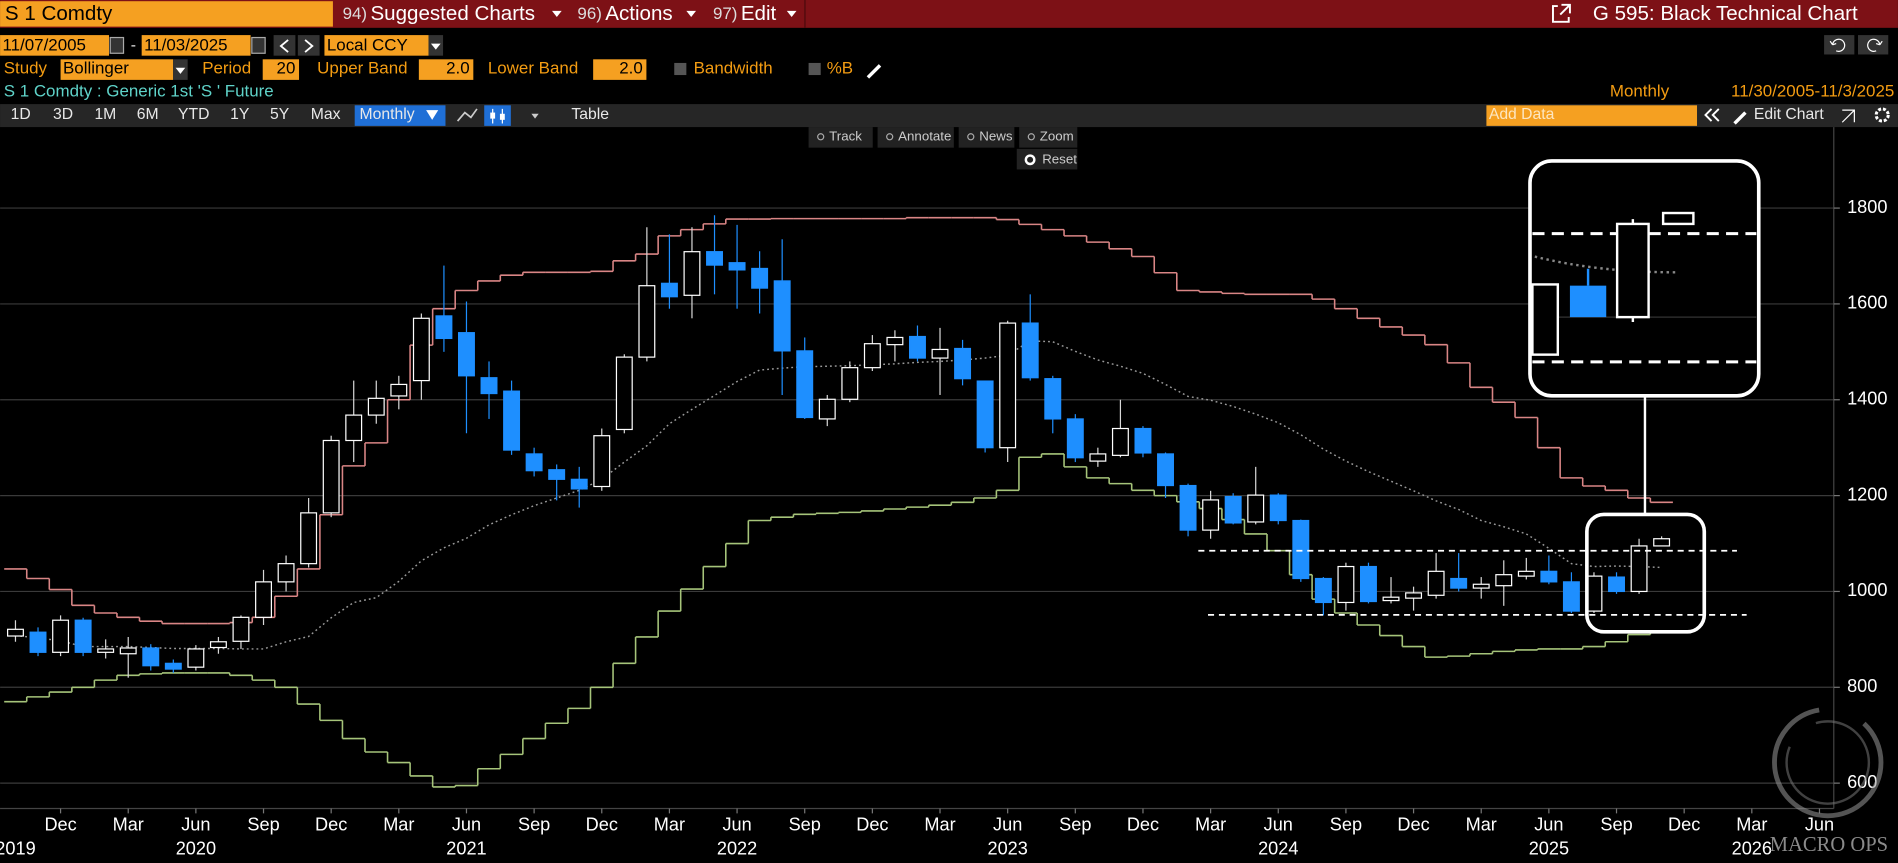 The height and width of the screenshot is (863, 1898). I want to click on prev-button, so click(284, 45).